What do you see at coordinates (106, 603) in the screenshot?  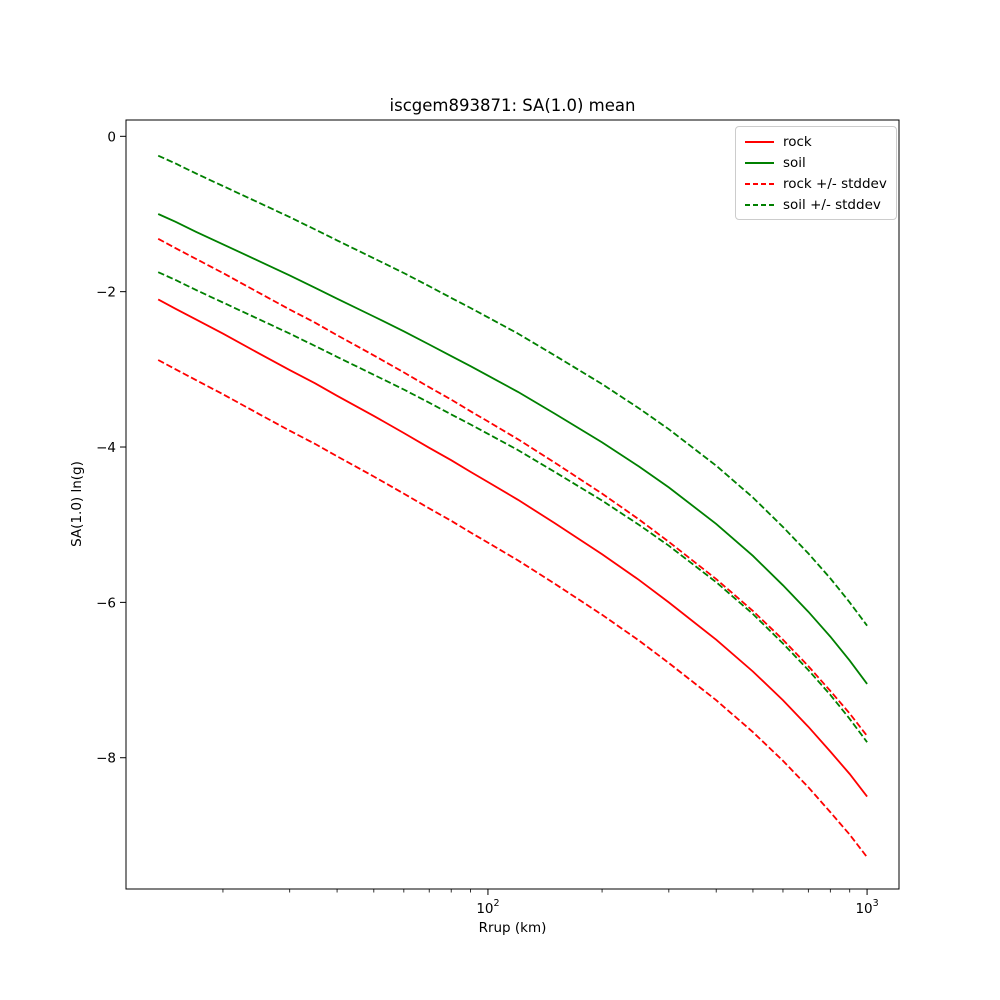 I see `y-tick-label: −6` at bounding box center [106, 603].